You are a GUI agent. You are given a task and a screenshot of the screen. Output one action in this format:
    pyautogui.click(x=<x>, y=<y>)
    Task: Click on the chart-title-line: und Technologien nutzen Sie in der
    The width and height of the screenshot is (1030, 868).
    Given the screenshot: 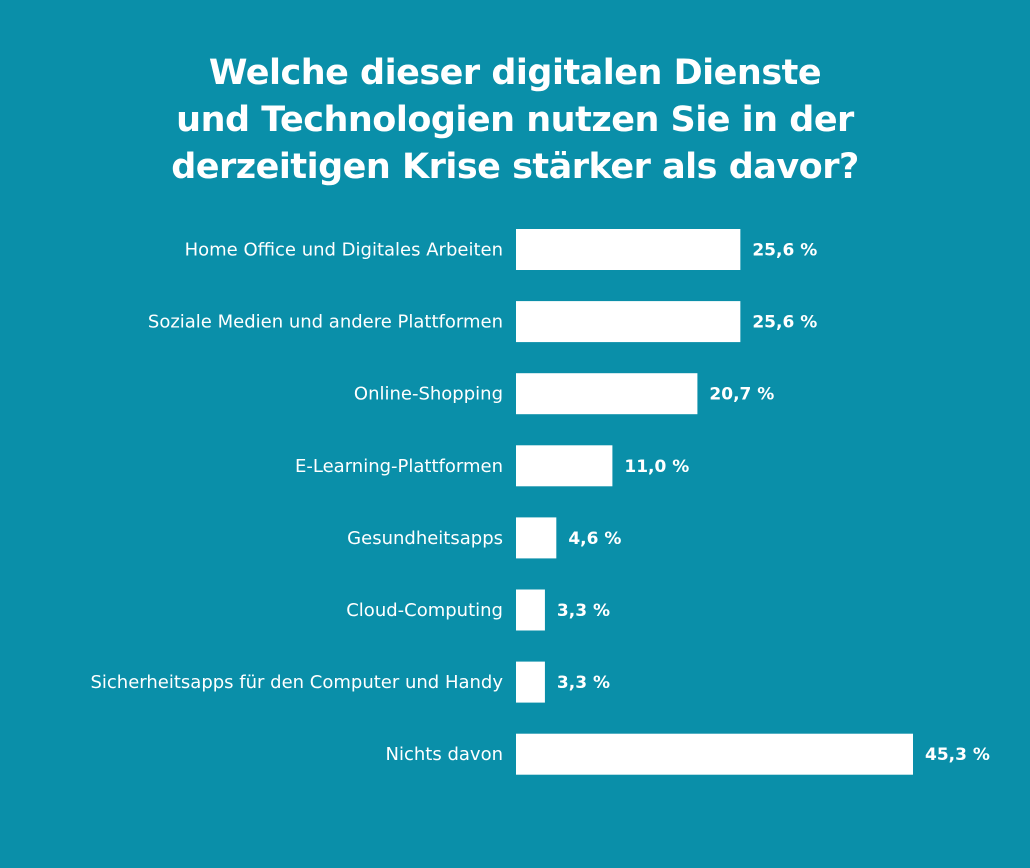 What is the action you would take?
    pyautogui.click(x=515, y=120)
    